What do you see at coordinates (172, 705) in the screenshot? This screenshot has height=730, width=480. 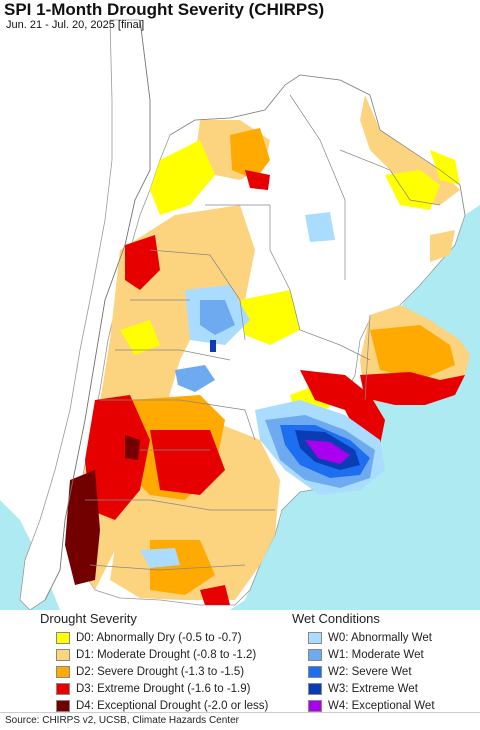 I see `legend-label-d4: D4: Exceptional Drought (-2.0 or less)` at bounding box center [172, 705].